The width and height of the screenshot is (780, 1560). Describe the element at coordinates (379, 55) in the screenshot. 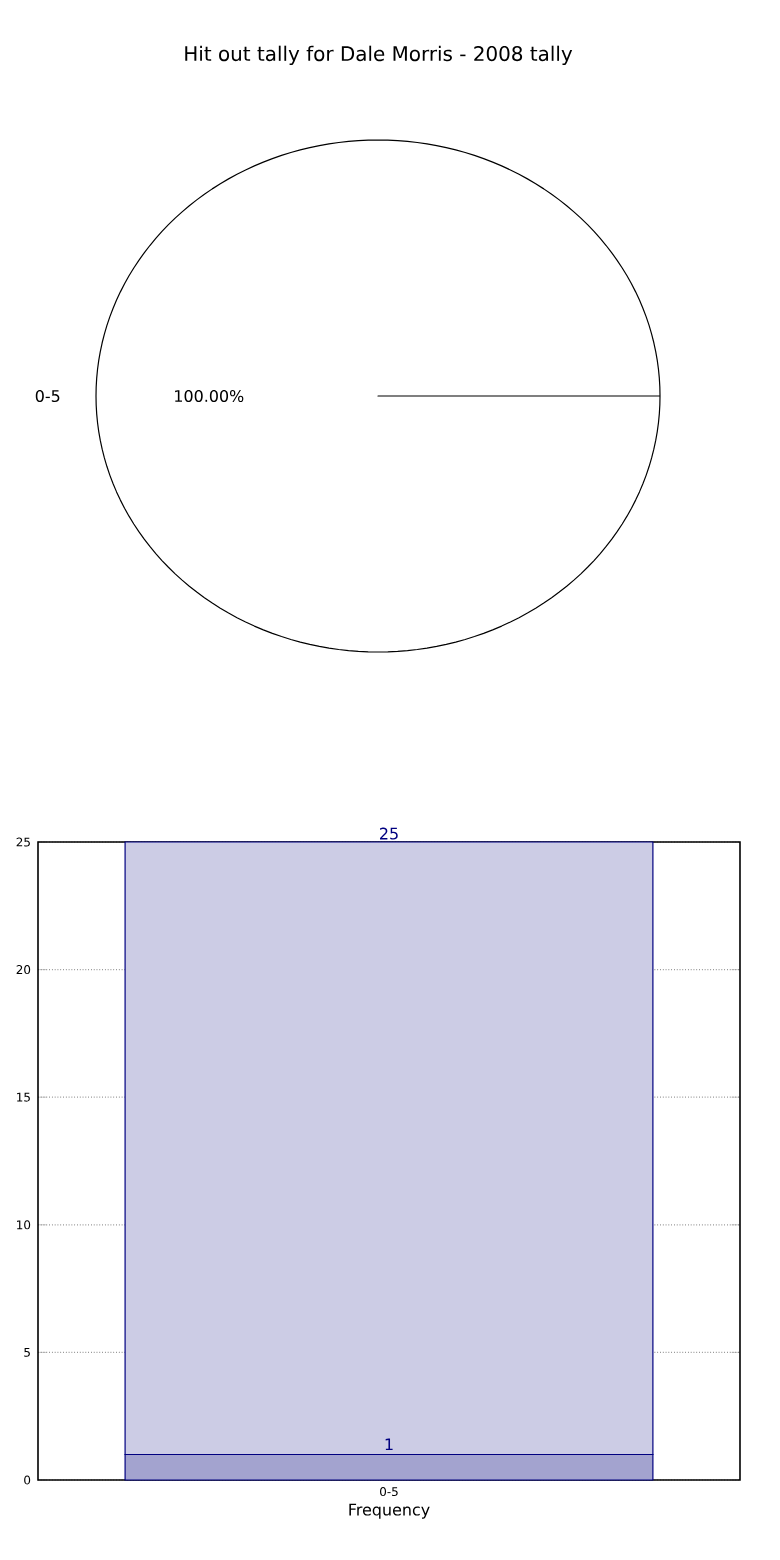

I see `chart-title: Hit out tally for Dale Morris - 2008 tally` at that location.